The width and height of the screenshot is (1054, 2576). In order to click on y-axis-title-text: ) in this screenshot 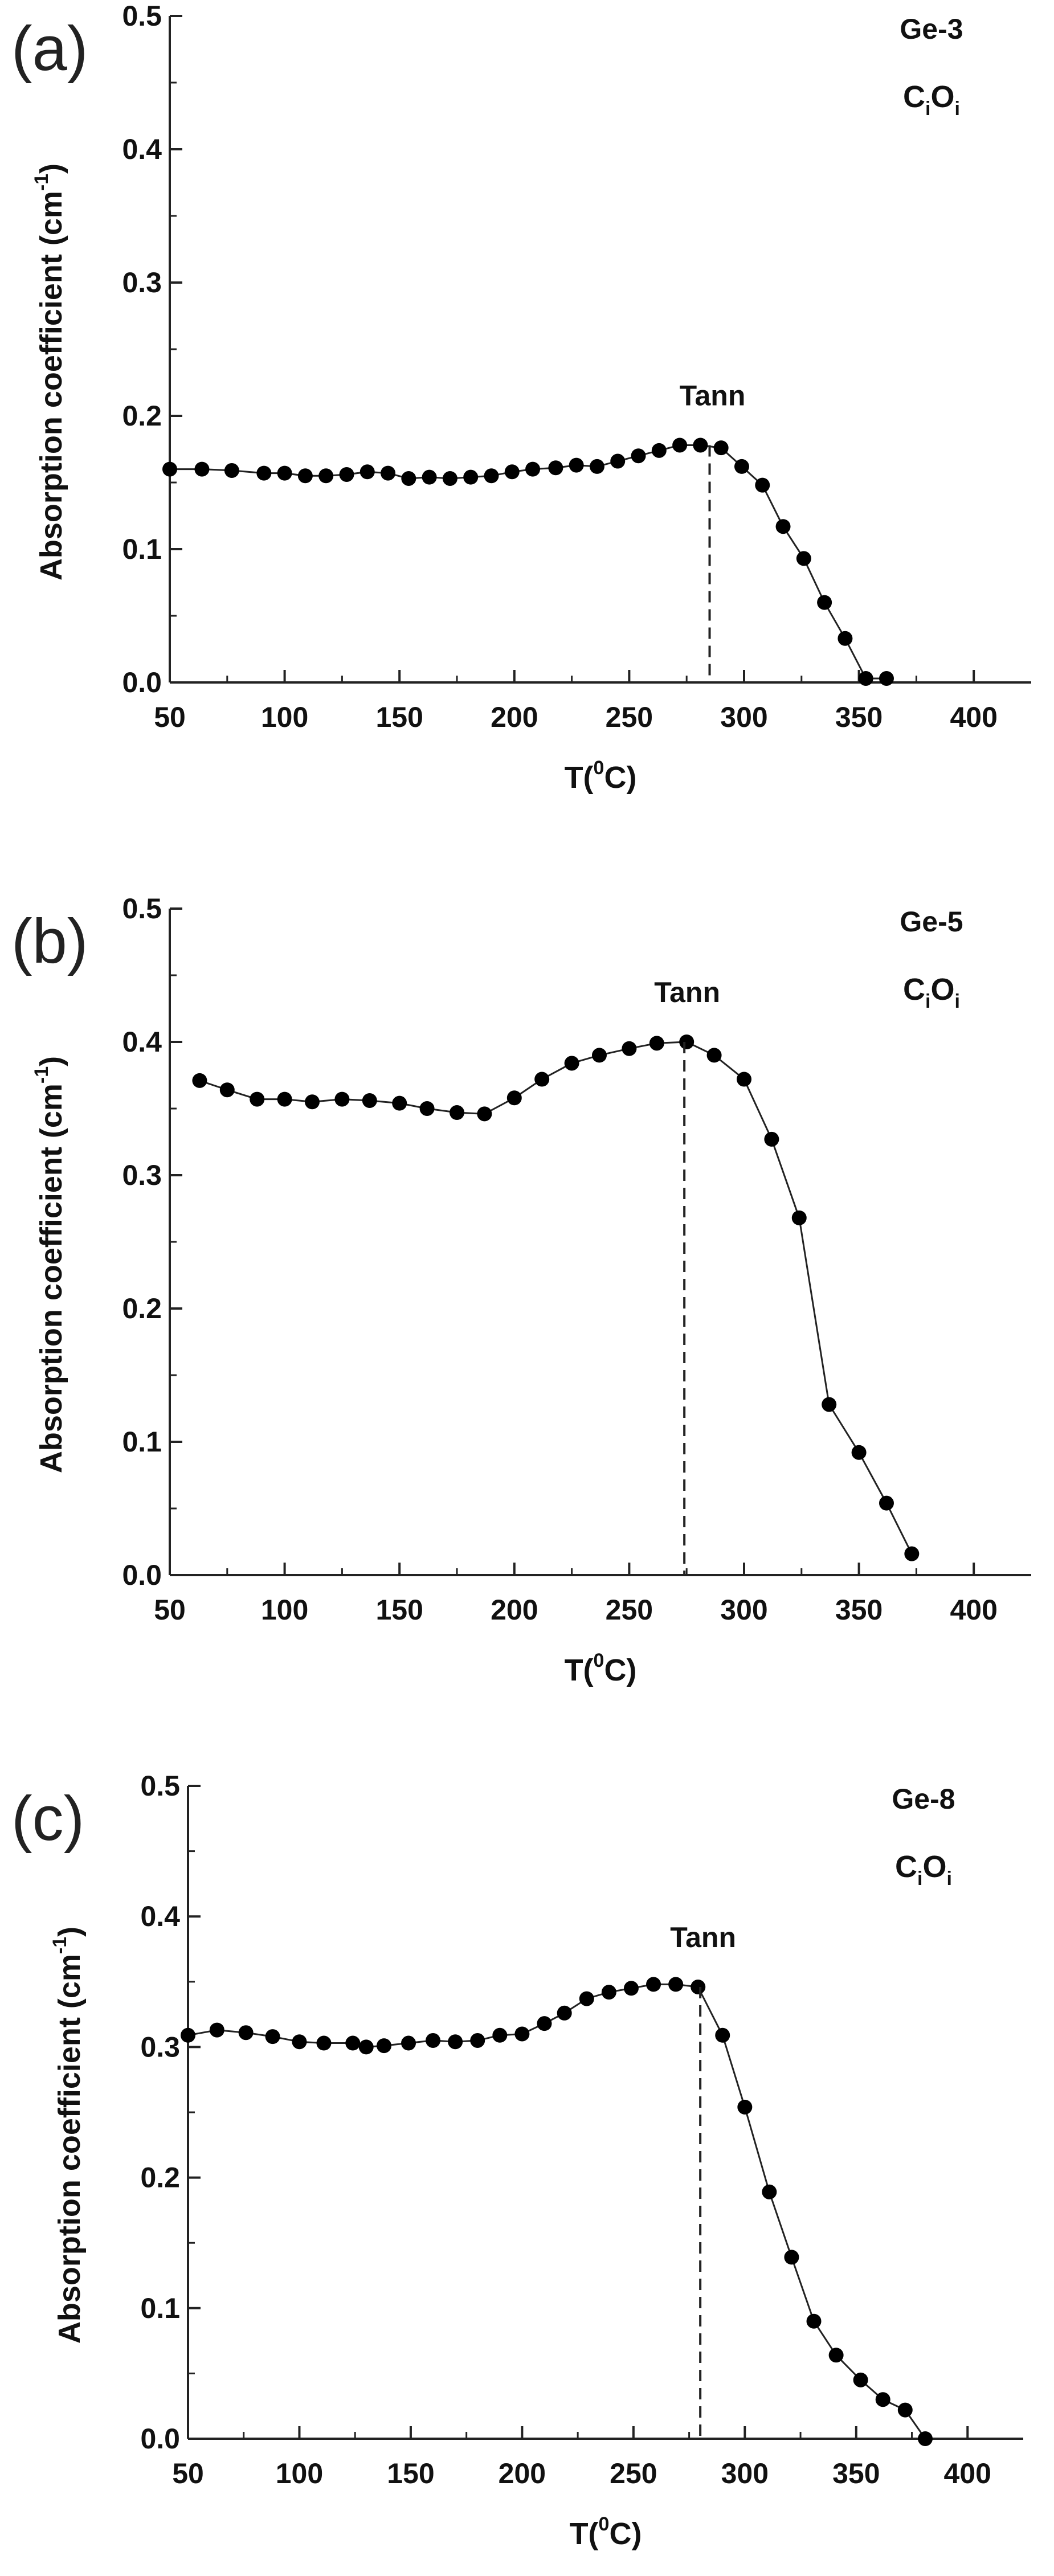, I will do `click(51, 1061)`.